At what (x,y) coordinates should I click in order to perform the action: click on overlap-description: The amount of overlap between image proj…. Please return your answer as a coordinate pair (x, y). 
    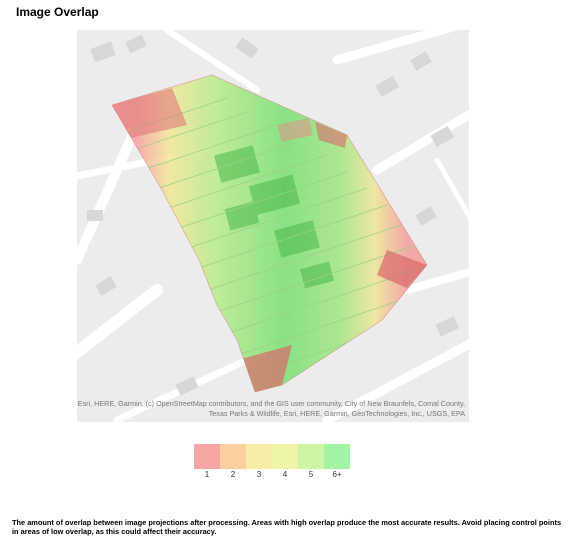
    Looking at the image, I should click on (287, 527).